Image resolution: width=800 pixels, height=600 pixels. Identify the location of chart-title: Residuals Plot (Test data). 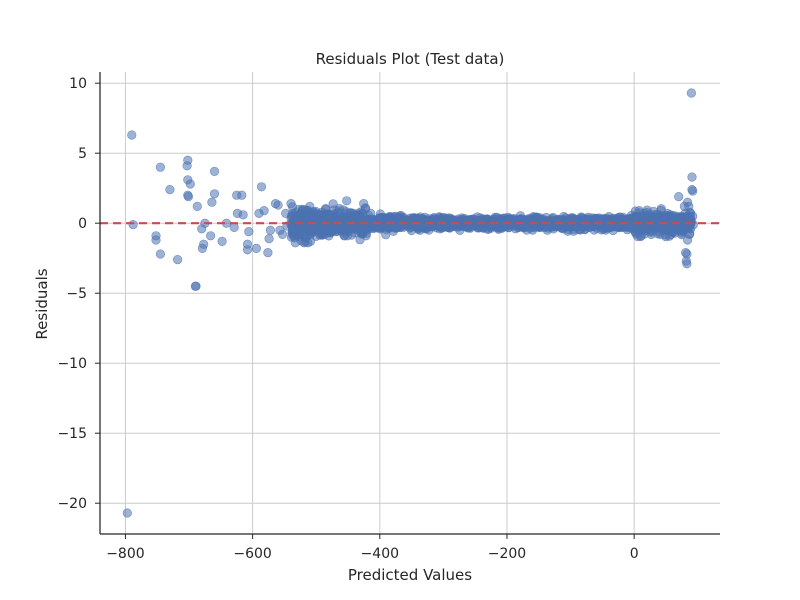
(410, 59).